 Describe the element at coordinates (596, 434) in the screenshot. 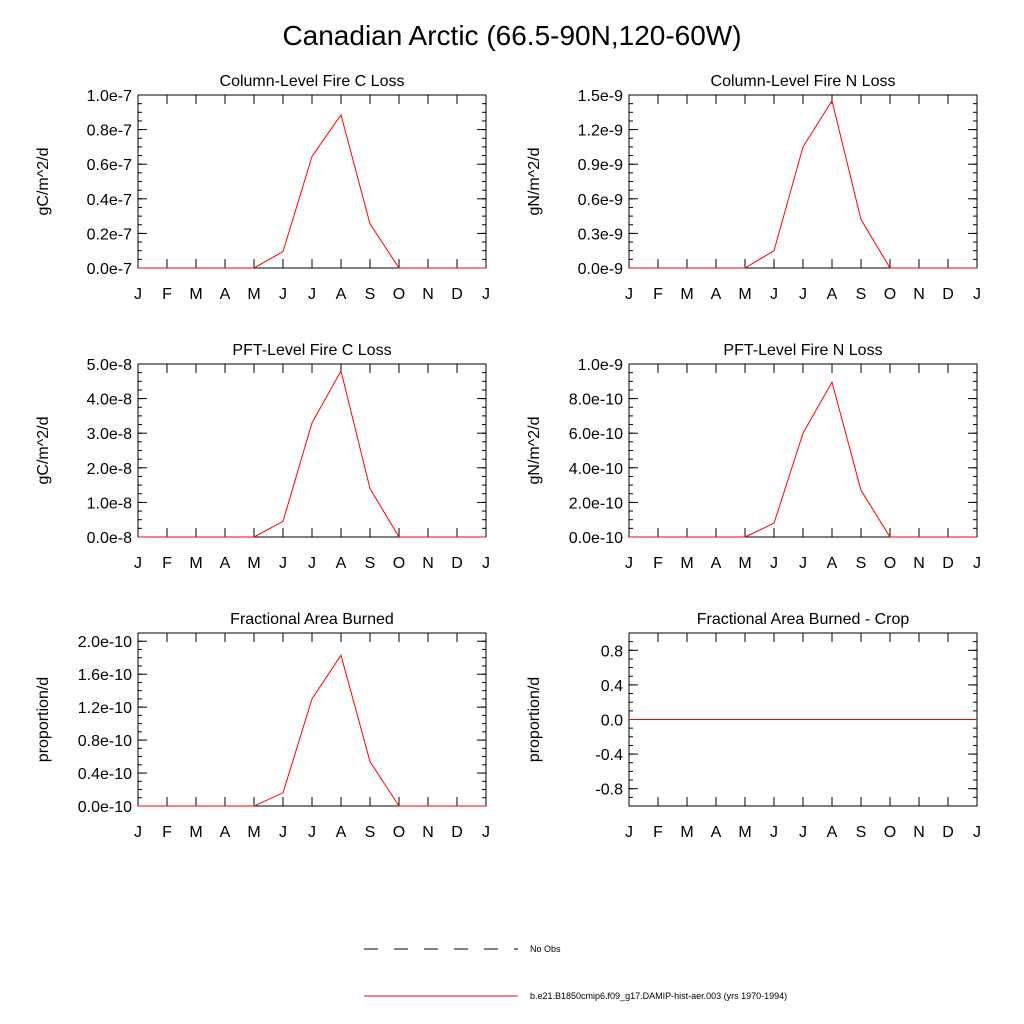

I see `y-tick-label: 6.0e-10` at that location.